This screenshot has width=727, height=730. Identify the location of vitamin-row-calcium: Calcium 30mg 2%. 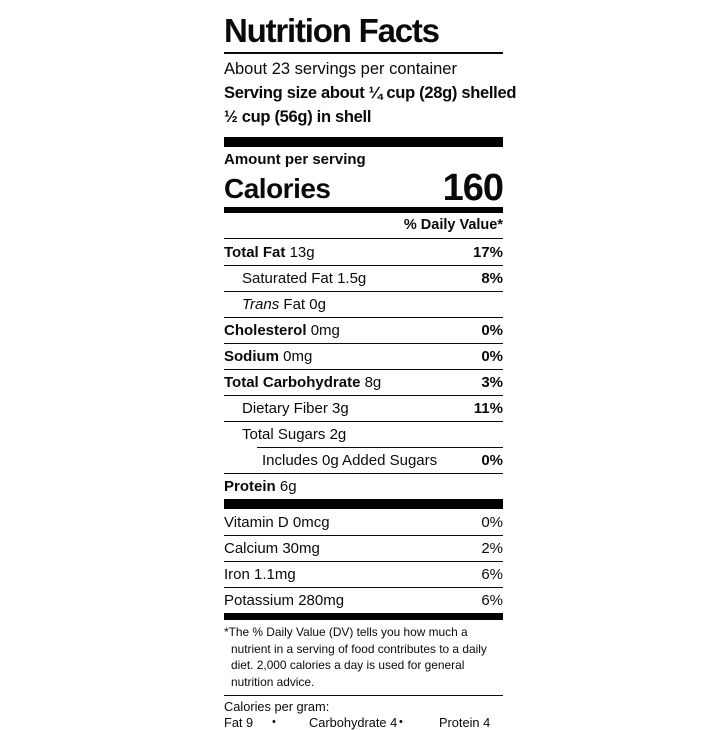
(363, 548).